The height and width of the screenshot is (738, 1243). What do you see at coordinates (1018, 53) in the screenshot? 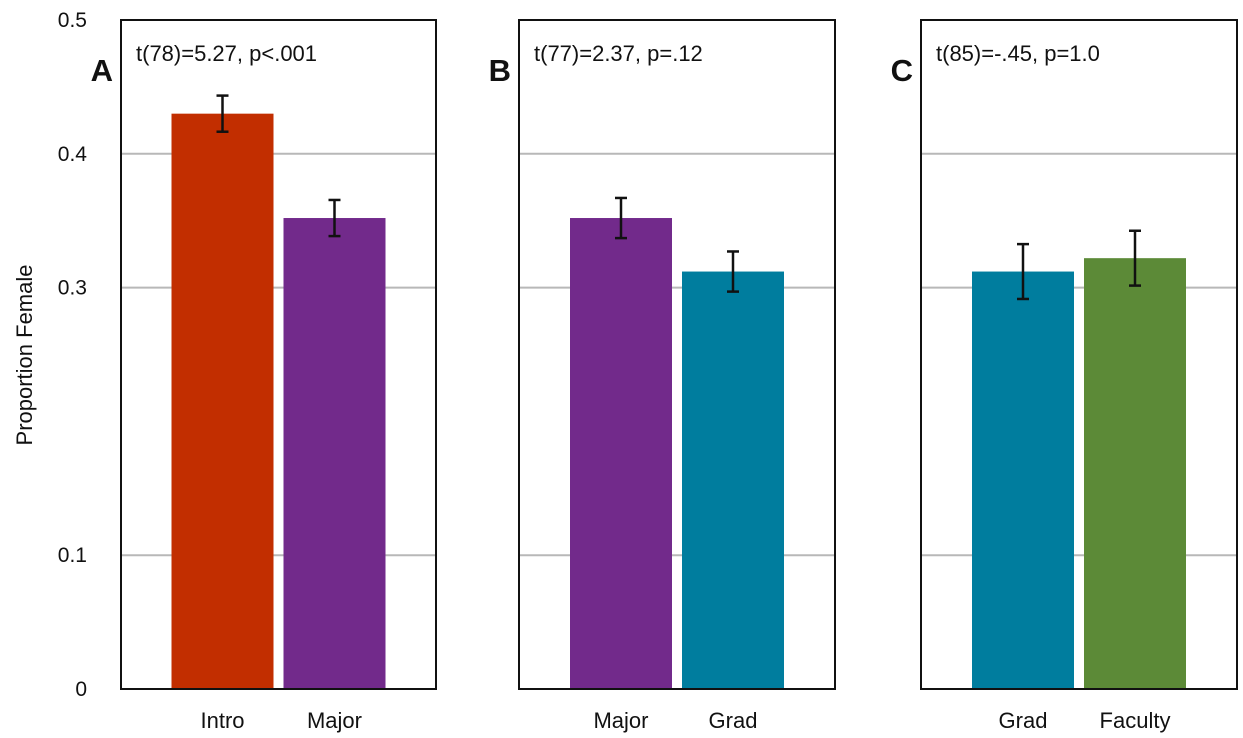
I see `stat-annotation: t(85)=-.45, p=1.0` at bounding box center [1018, 53].